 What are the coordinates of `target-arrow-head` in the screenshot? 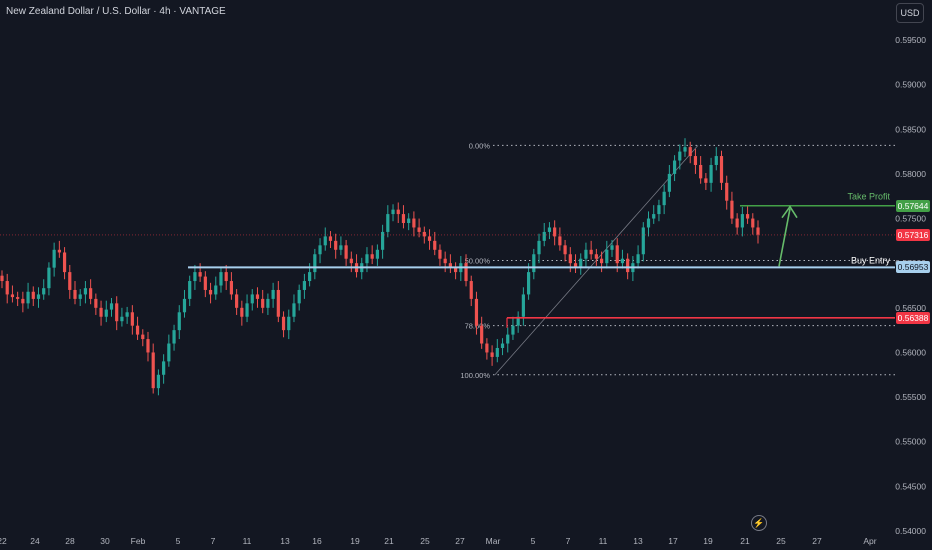 It's located at (789, 212).